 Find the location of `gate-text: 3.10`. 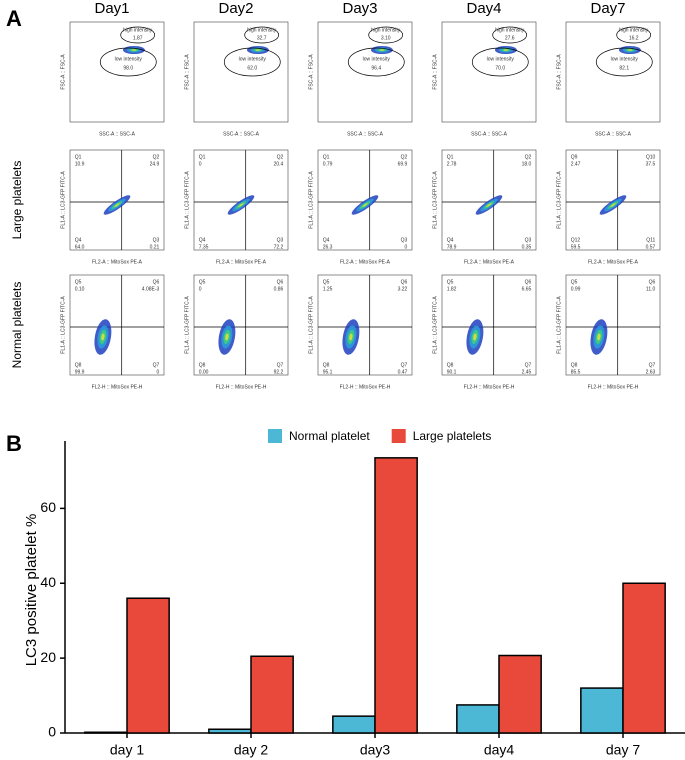

gate-text: 3.10 is located at coordinates (386, 38).